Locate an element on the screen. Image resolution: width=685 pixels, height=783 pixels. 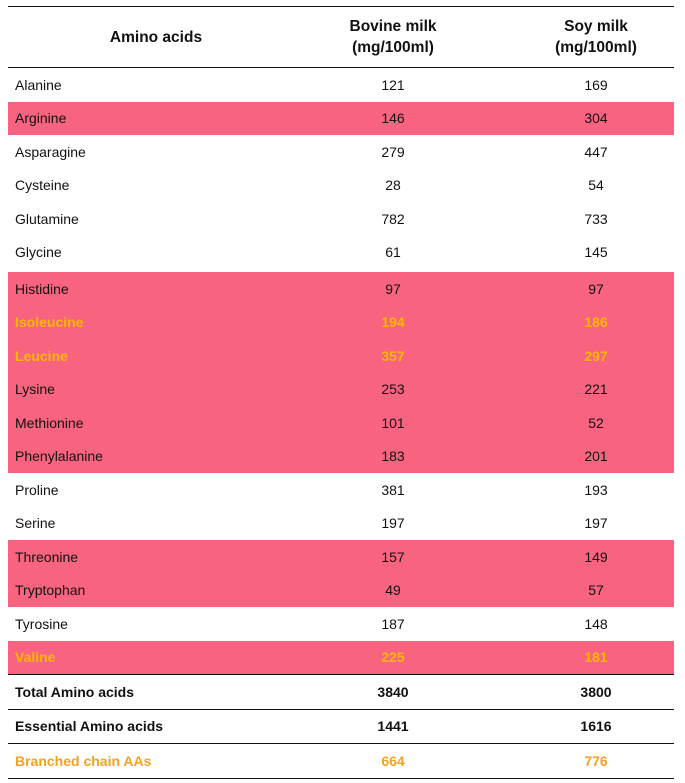
table-row-highlighted-bcaa: Leucine 357 297 is located at coordinates (341, 356).